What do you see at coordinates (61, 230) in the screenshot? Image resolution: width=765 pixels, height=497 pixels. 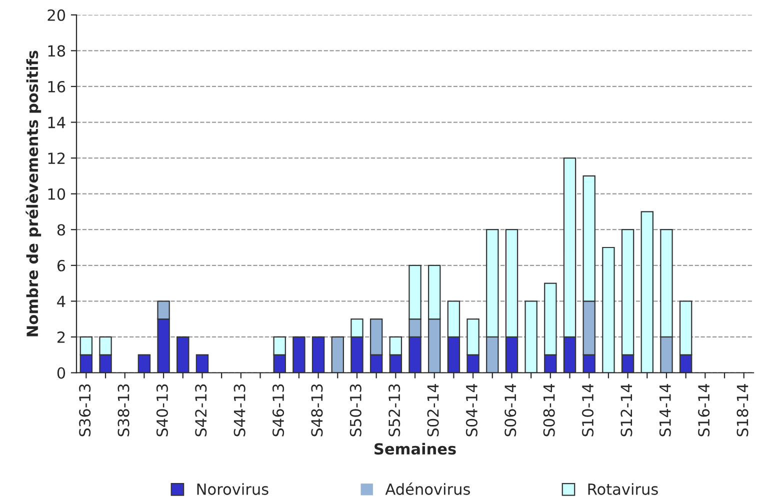 I see `y-tick-label: 8` at bounding box center [61, 230].